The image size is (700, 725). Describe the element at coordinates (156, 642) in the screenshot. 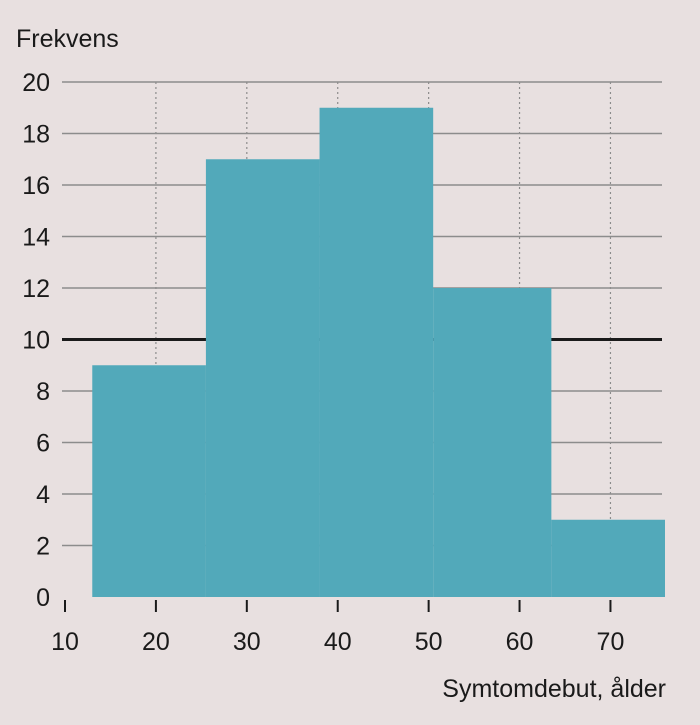

I see `x-tick-label-20: 20` at that location.